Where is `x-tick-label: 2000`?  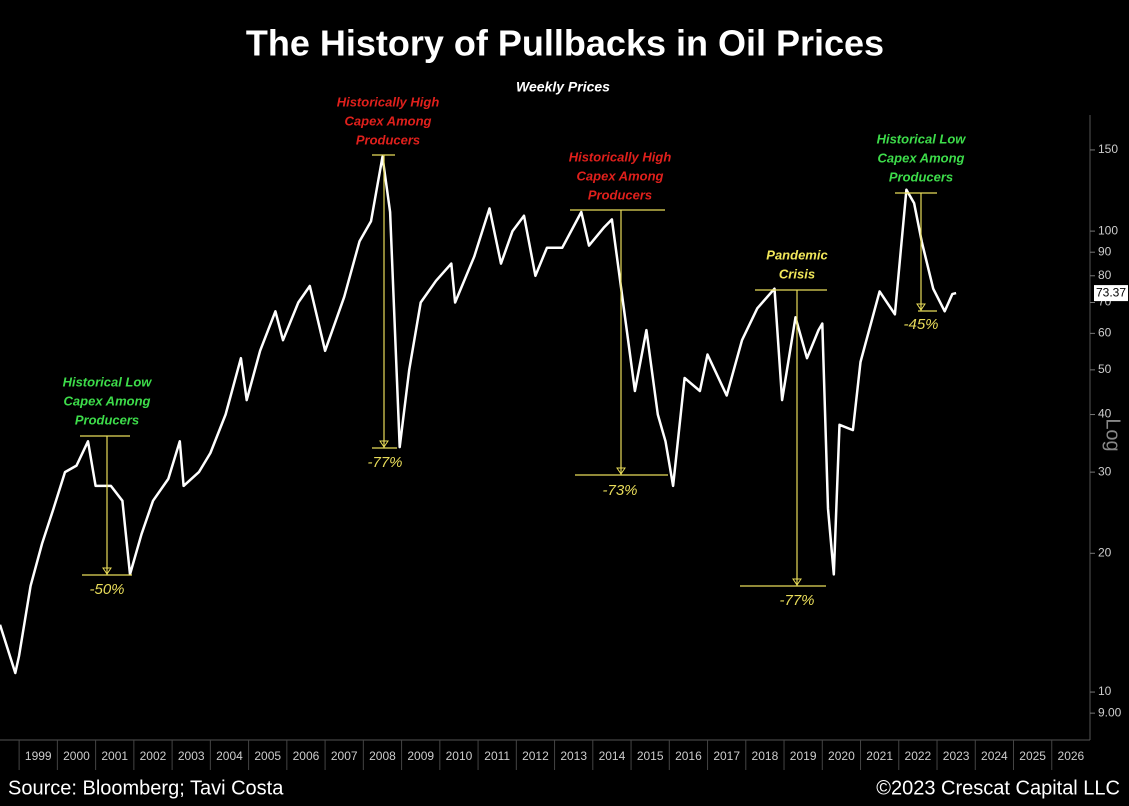 x-tick-label: 2000 is located at coordinates (76, 756).